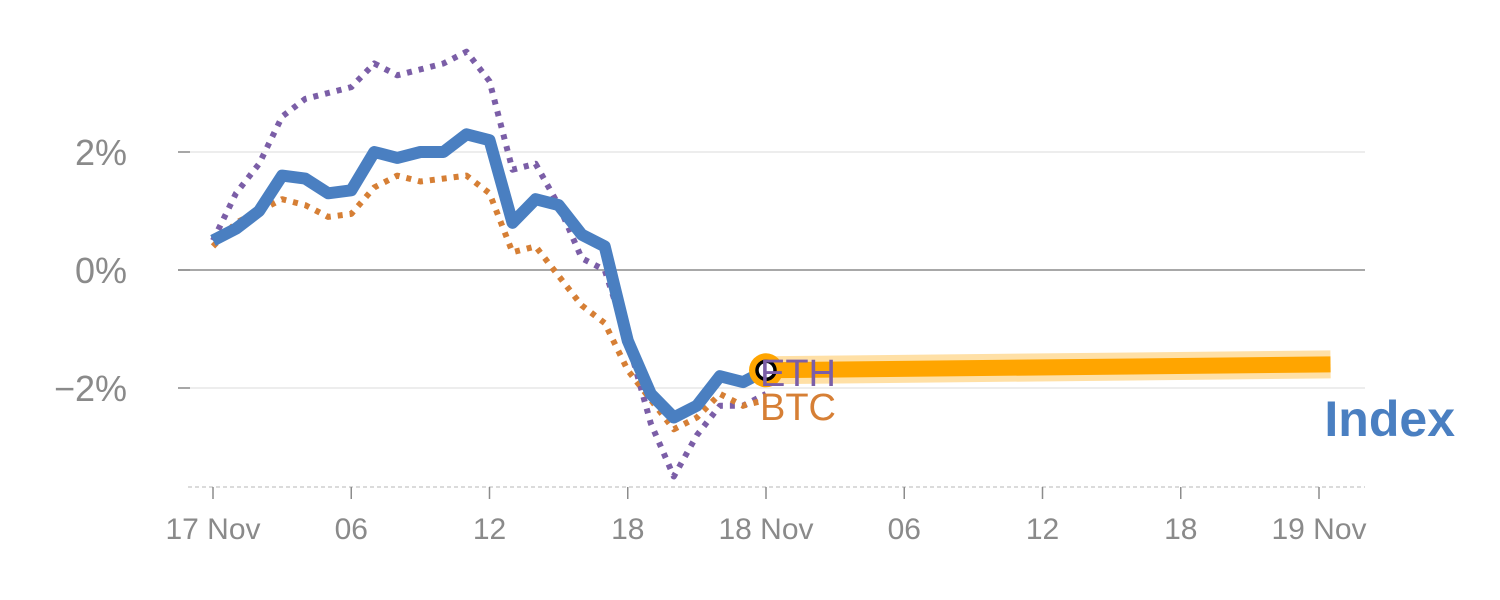 The image size is (1500, 600). I want to click on y-tick-label: 2%, so click(101, 152).